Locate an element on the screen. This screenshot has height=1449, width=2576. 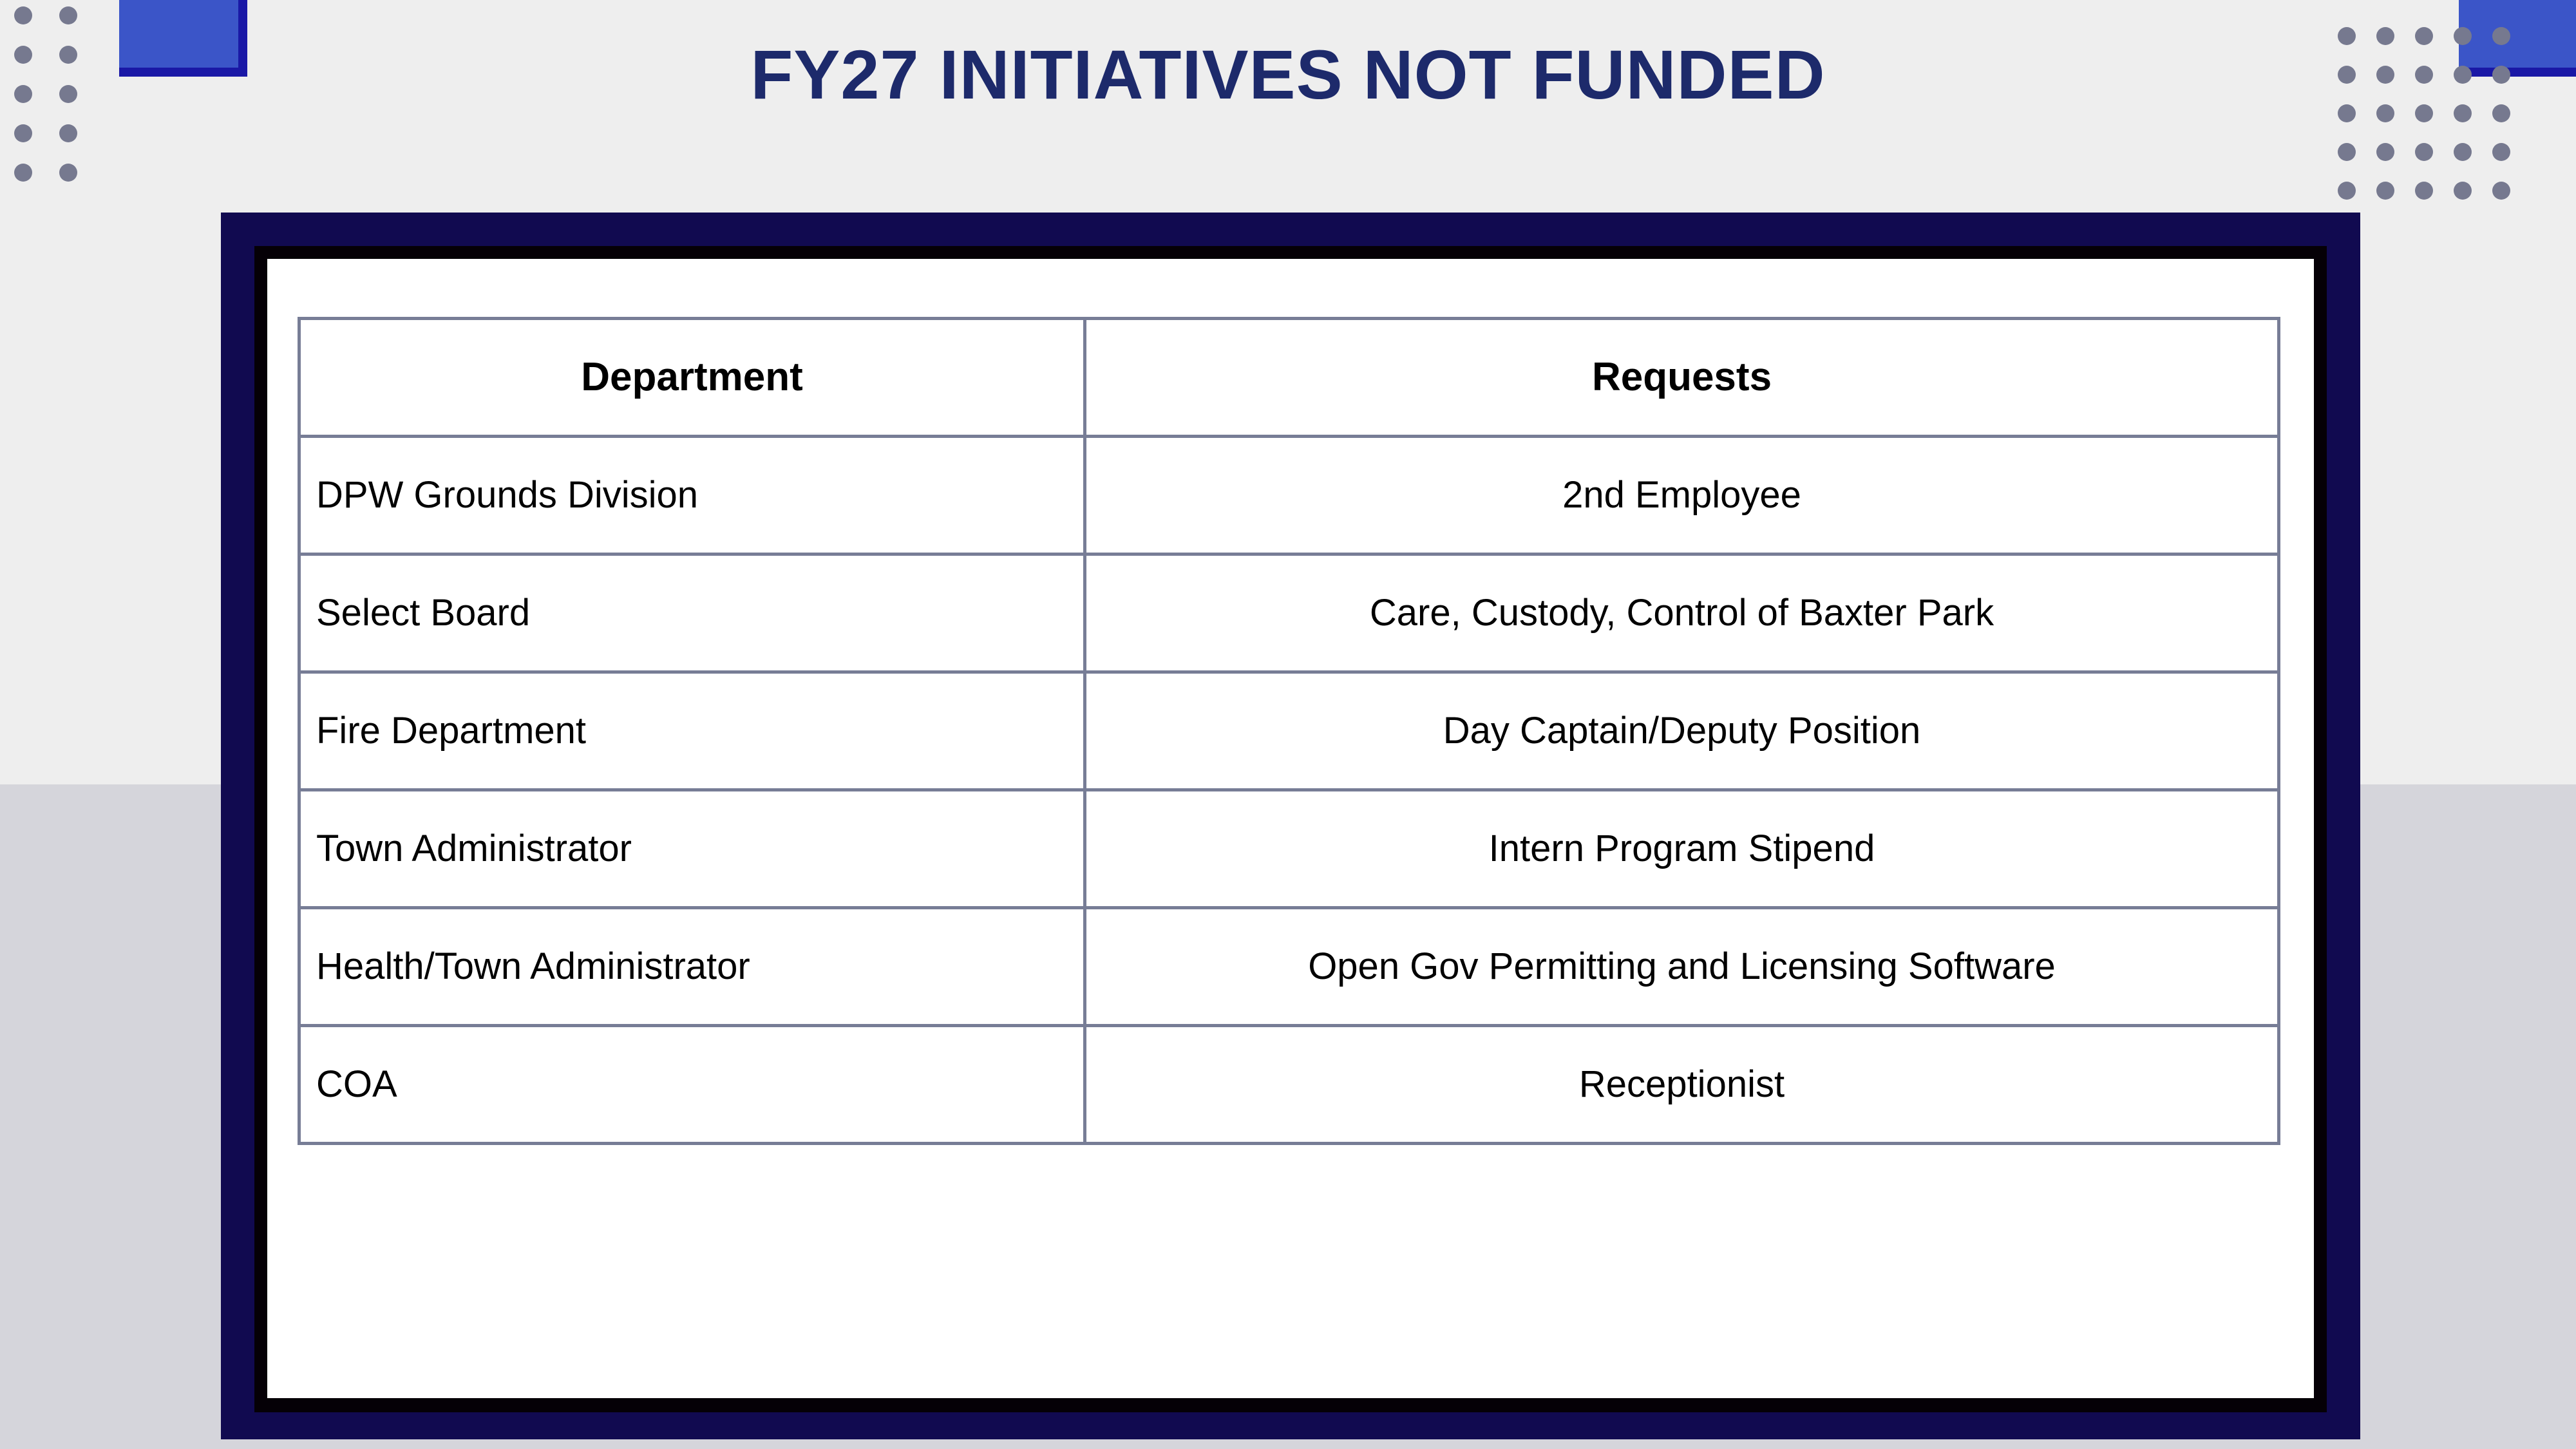
cell-department: Select Board is located at coordinates (692, 613).